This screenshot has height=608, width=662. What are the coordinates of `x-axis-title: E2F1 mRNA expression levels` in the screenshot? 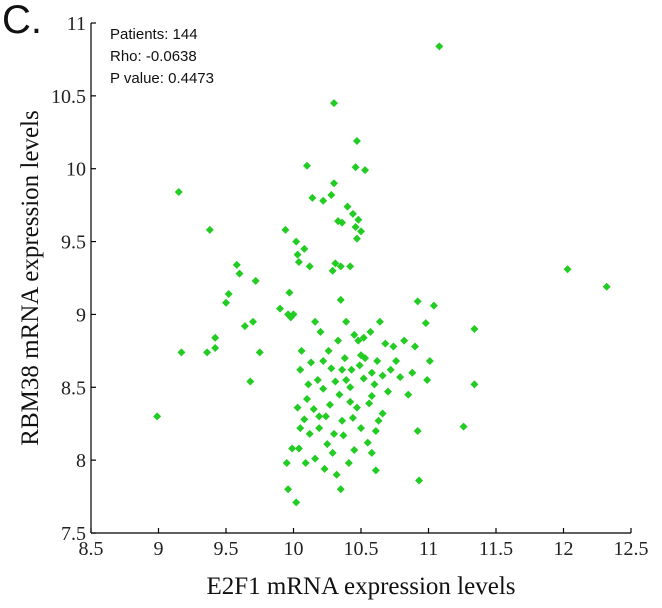 It's located at (360, 586).